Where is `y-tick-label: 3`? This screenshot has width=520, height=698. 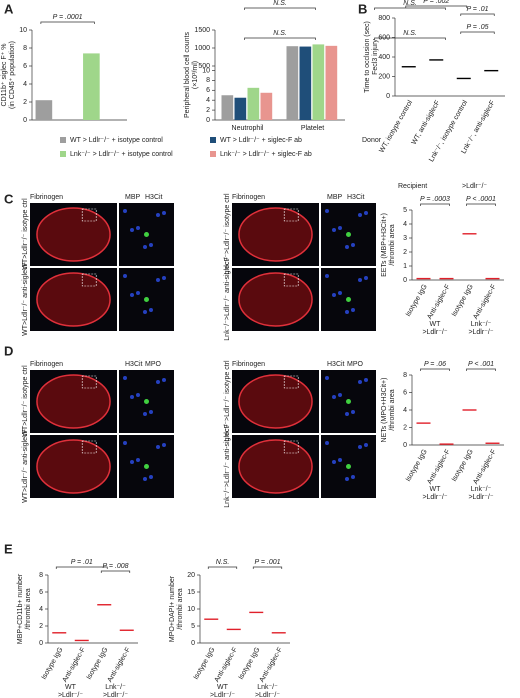
y-tick-label: 3 is located at coordinates (405, 238).